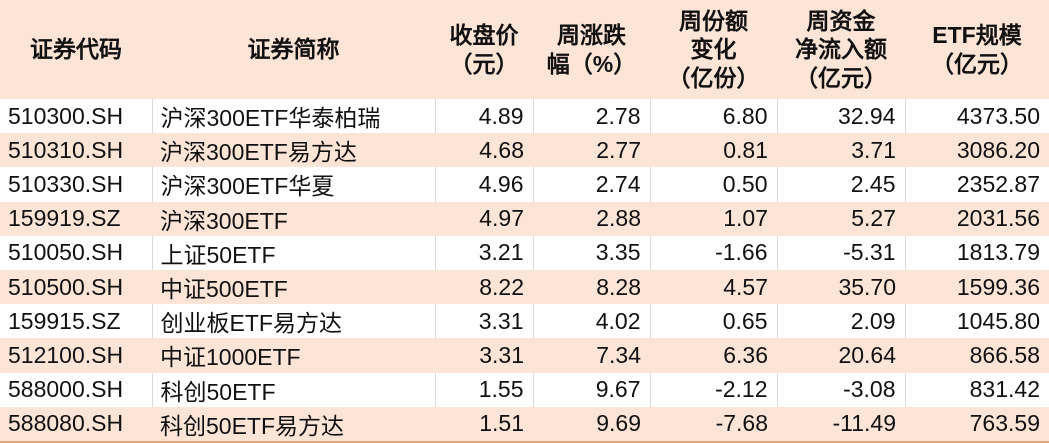 This screenshot has height=443, width=1049. I want to click on cell-share-change: 6.36, so click(745, 354).